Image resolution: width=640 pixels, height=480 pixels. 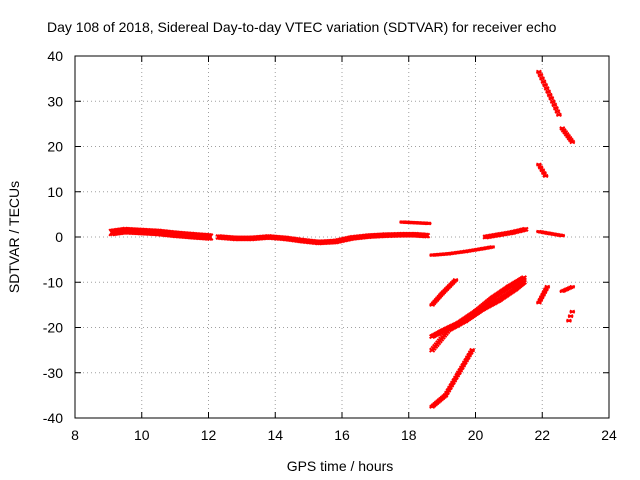 I want to click on y-tick-label: 20, so click(x=55, y=147).